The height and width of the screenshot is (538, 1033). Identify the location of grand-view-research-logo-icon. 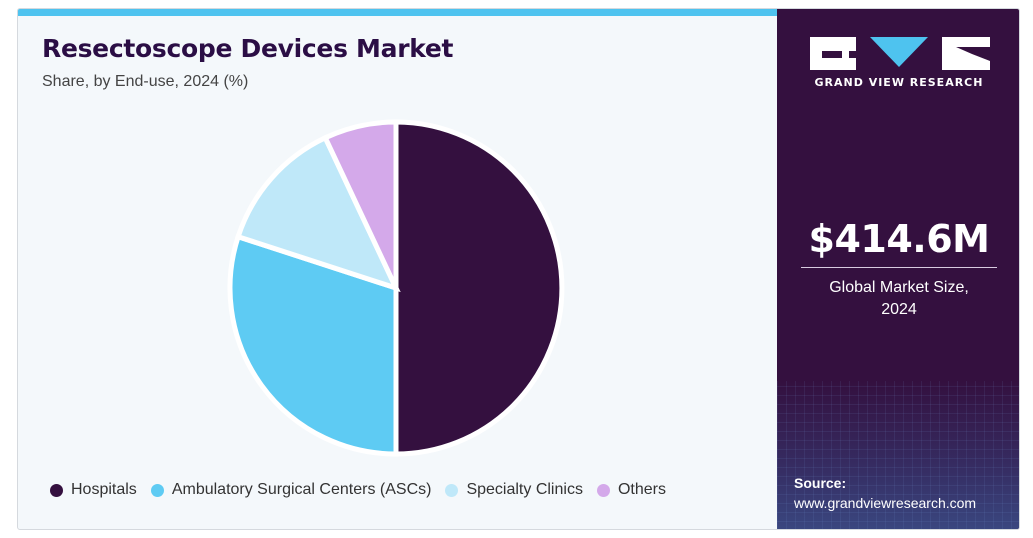
(900, 53).